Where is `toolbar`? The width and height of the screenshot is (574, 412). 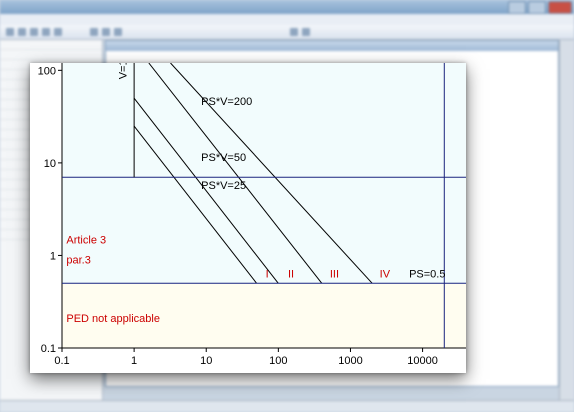 toolbar is located at coordinates (287, 32).